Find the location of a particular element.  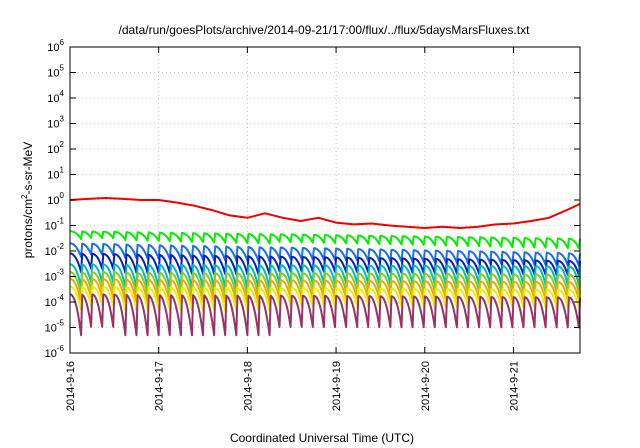

y-tick-exponent: 3 is located at coordinates (62, 119).